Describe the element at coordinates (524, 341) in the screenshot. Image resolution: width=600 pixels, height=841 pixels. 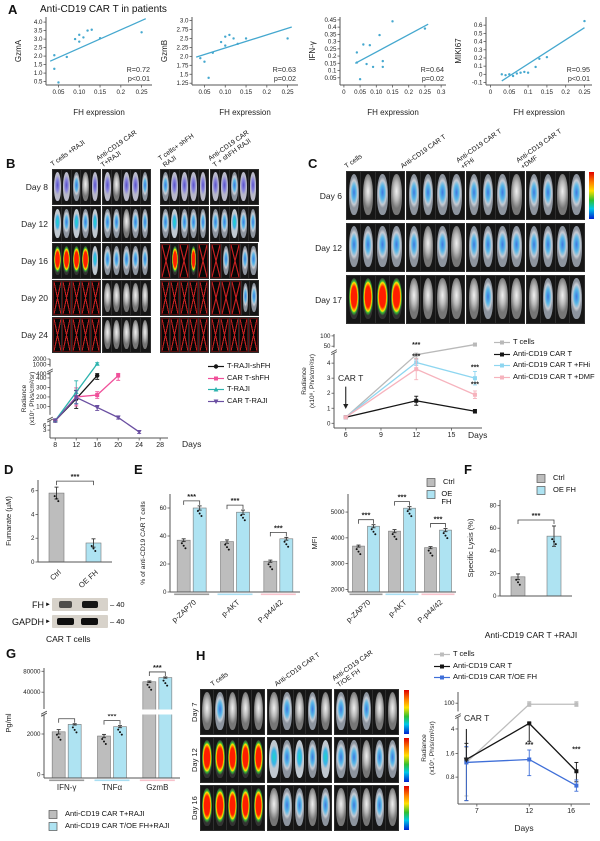
I see `legend-label: T cells` at that location.